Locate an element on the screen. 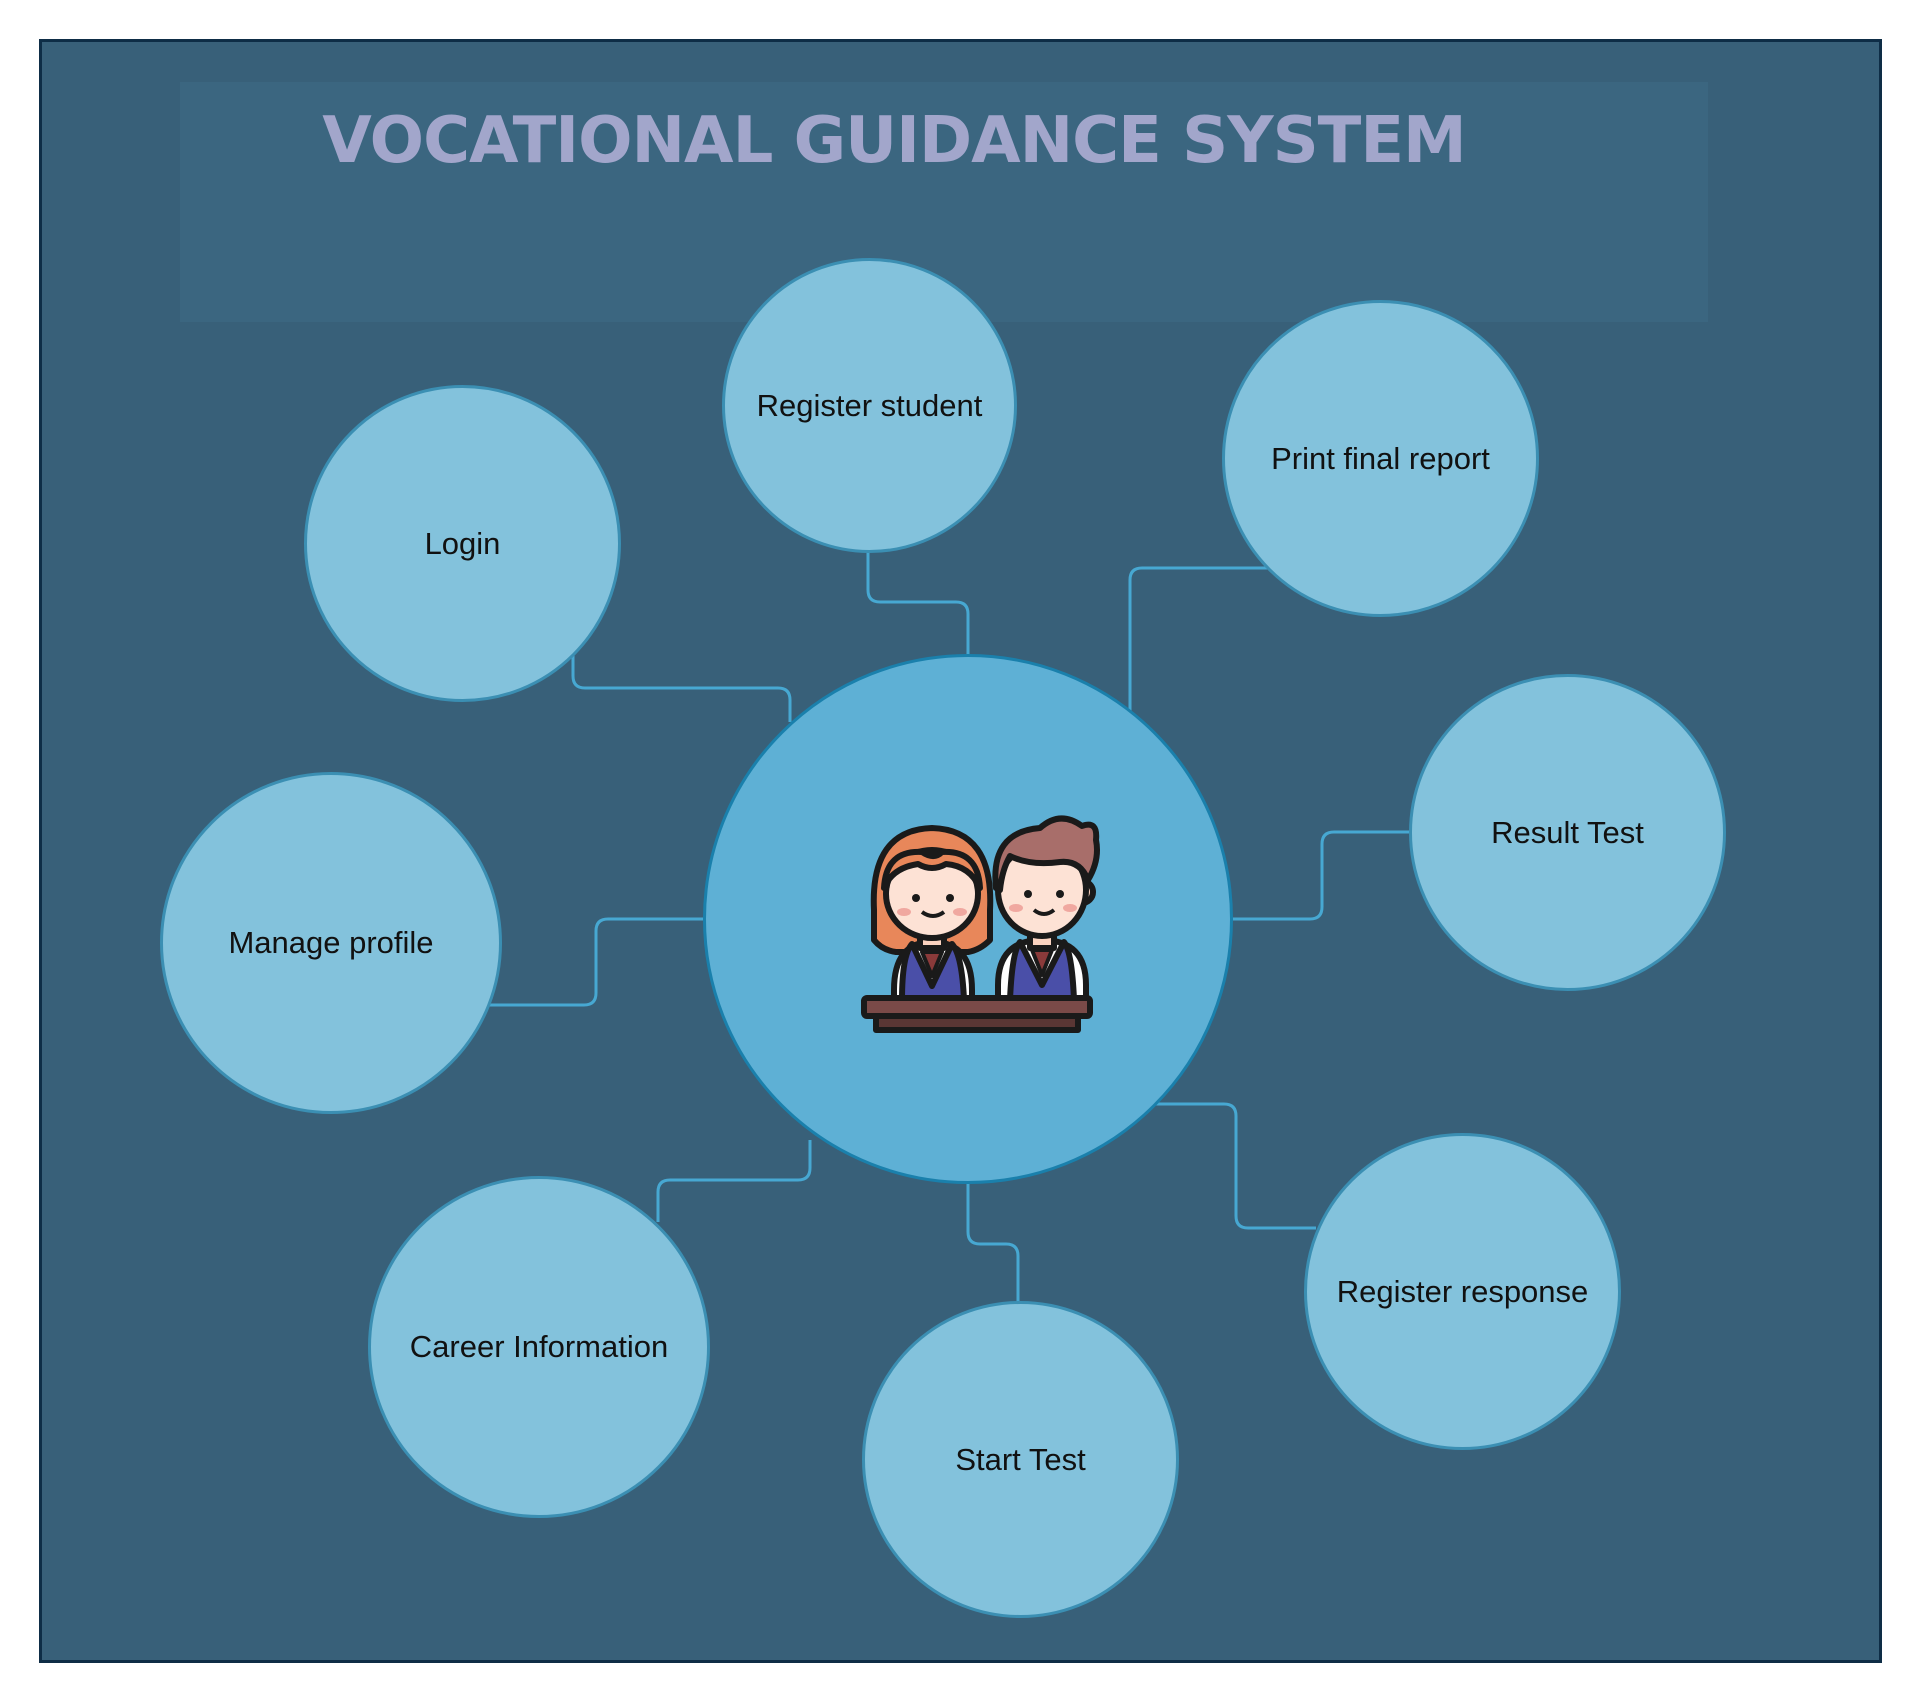 Image resolution: width=1920 pixels, height=1700 pixels. node-login-label: Login is located at coordinates (462, 543).